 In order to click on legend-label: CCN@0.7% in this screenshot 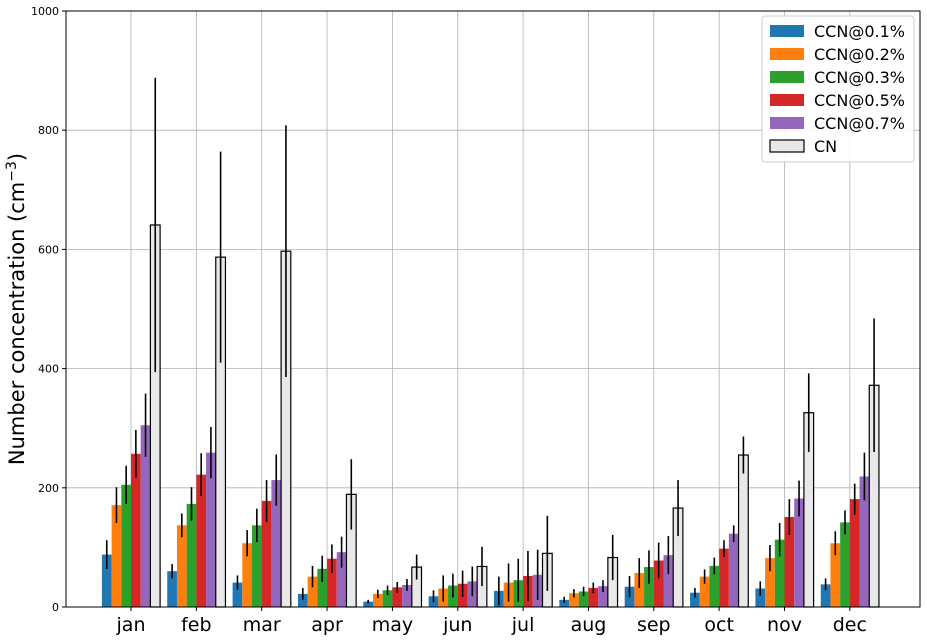, I will do `click(859, 123)`.